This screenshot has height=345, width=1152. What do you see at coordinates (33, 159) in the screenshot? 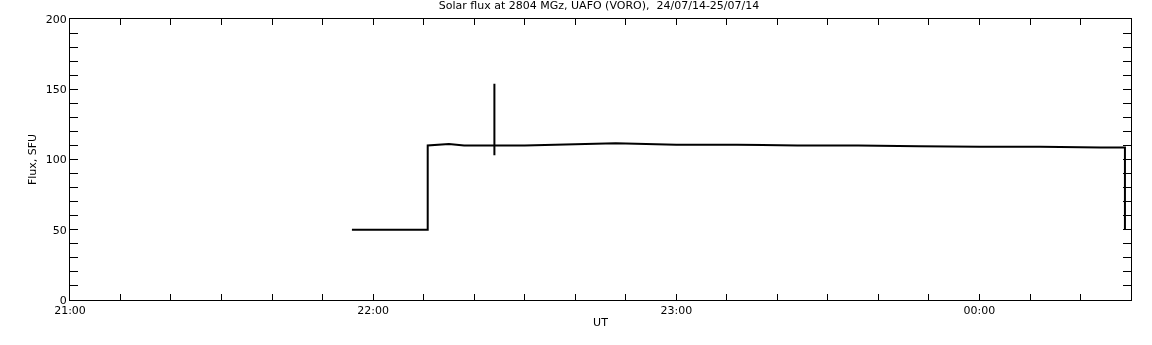
I see `y-axis-title: Flux, SFU` at bounding box center [33, 159].